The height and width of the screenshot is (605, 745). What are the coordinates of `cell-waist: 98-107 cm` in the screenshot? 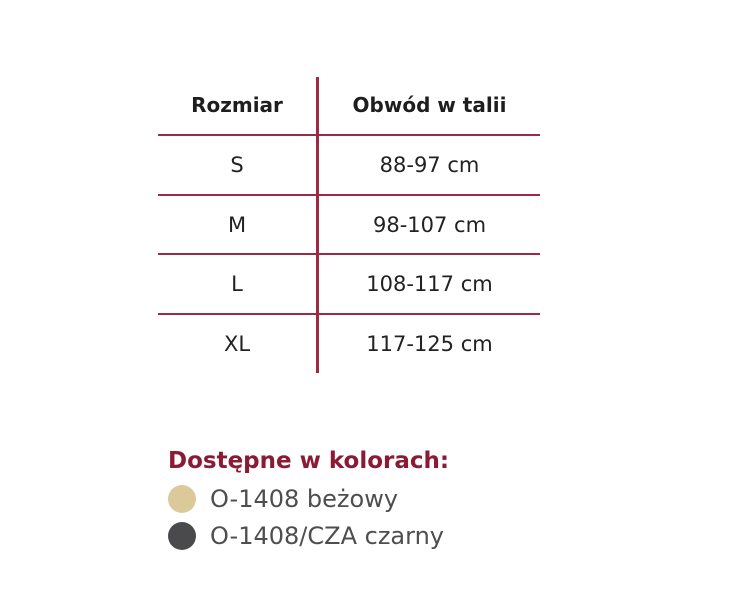 It's located at (429, 225).